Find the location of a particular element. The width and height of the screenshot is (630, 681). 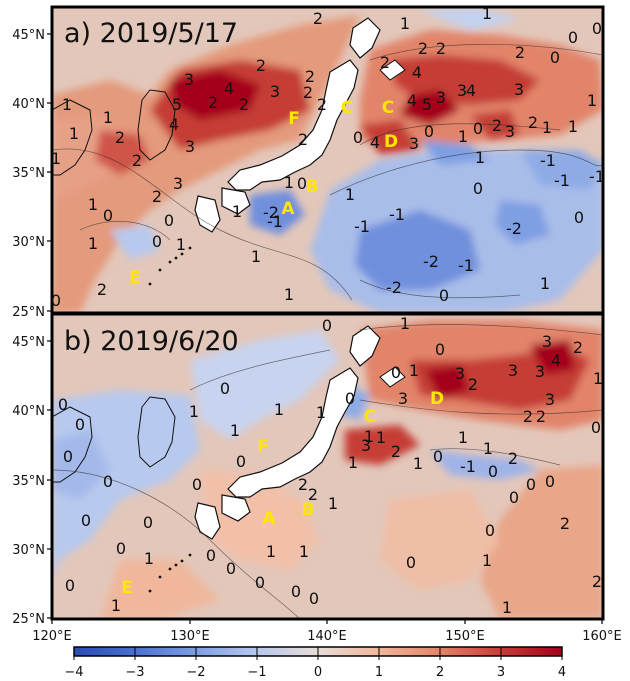

contour-label: -2 is located at coordinates (431, 261).